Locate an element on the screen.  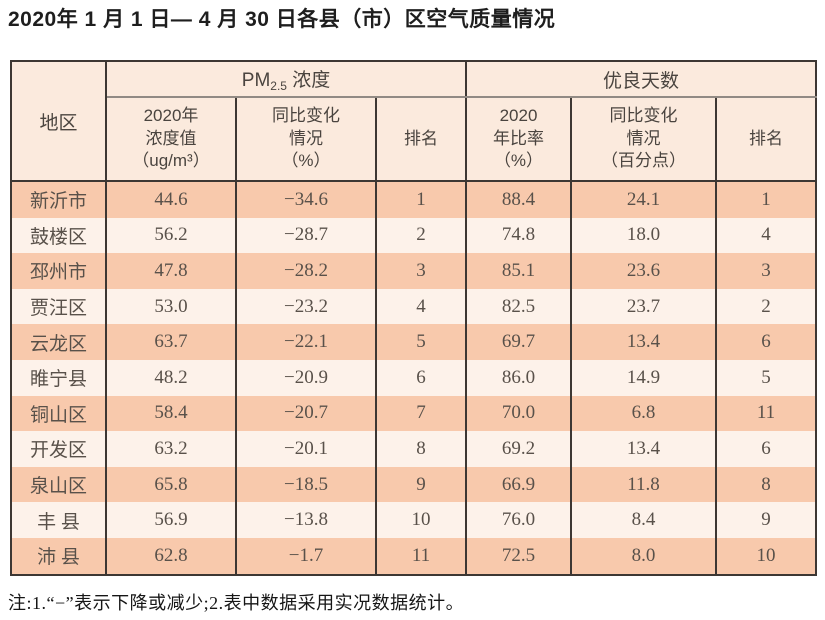
cell-pm-rank: 4 is located at coordinates (421, 306).